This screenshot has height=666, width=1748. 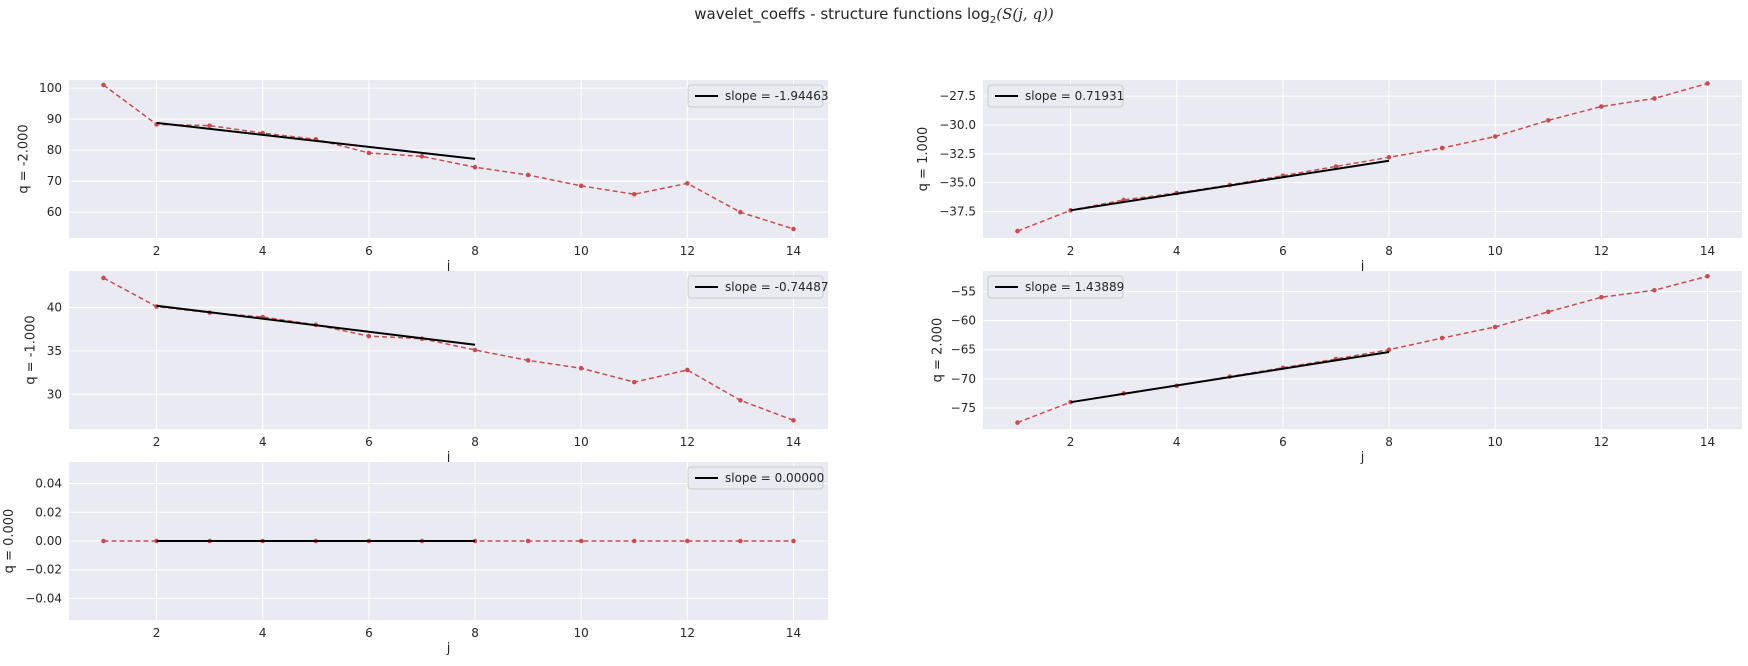 I want to click on y-tick-label: 0.00, so click(x=48, y=541).